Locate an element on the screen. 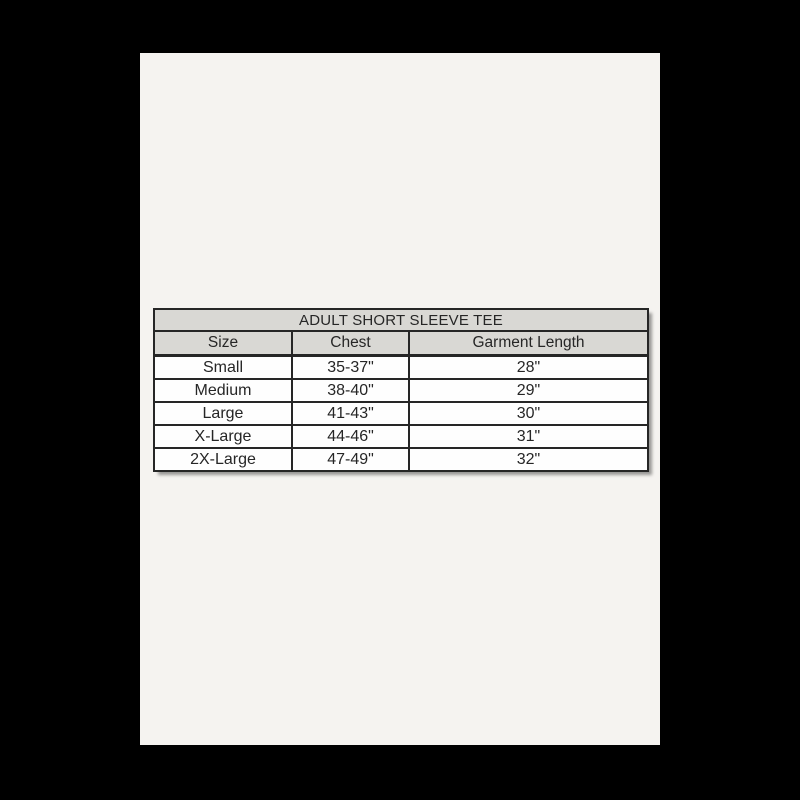 This screenshot has height=800, width=800. table-row-2x-large: 2X-Large 47-49" 32" is located at coordinates (401, 459).